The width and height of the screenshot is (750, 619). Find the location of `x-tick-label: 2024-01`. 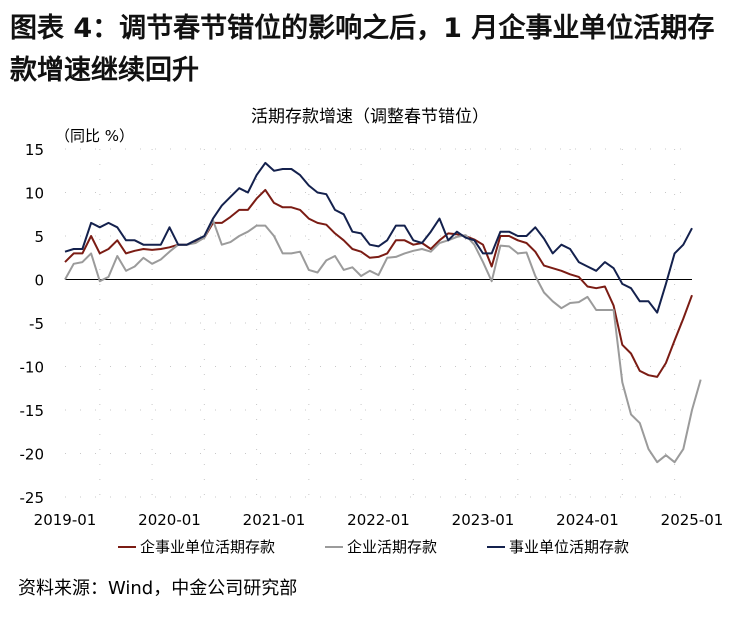

x-tick-label: 2024-01 is located at coordinates (587, 520).